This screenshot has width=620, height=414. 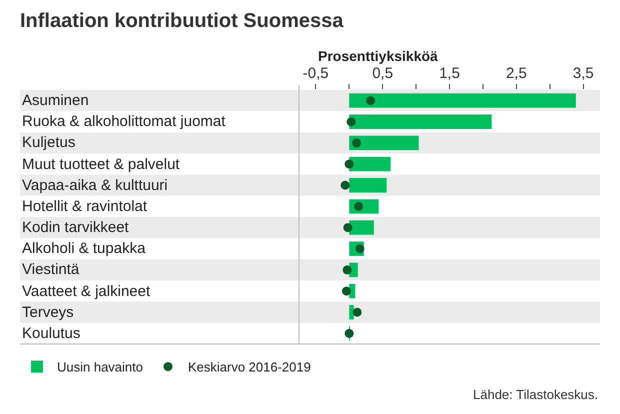 I want to click on text: Lähde: Tilastokeskus., so click(x=535, y=394).